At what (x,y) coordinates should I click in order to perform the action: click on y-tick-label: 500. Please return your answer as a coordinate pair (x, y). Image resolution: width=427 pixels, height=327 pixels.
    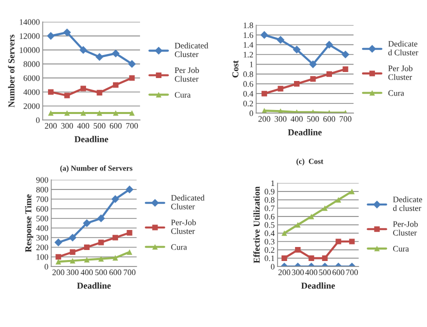
    Looking at the image, I should click on (42, 219).